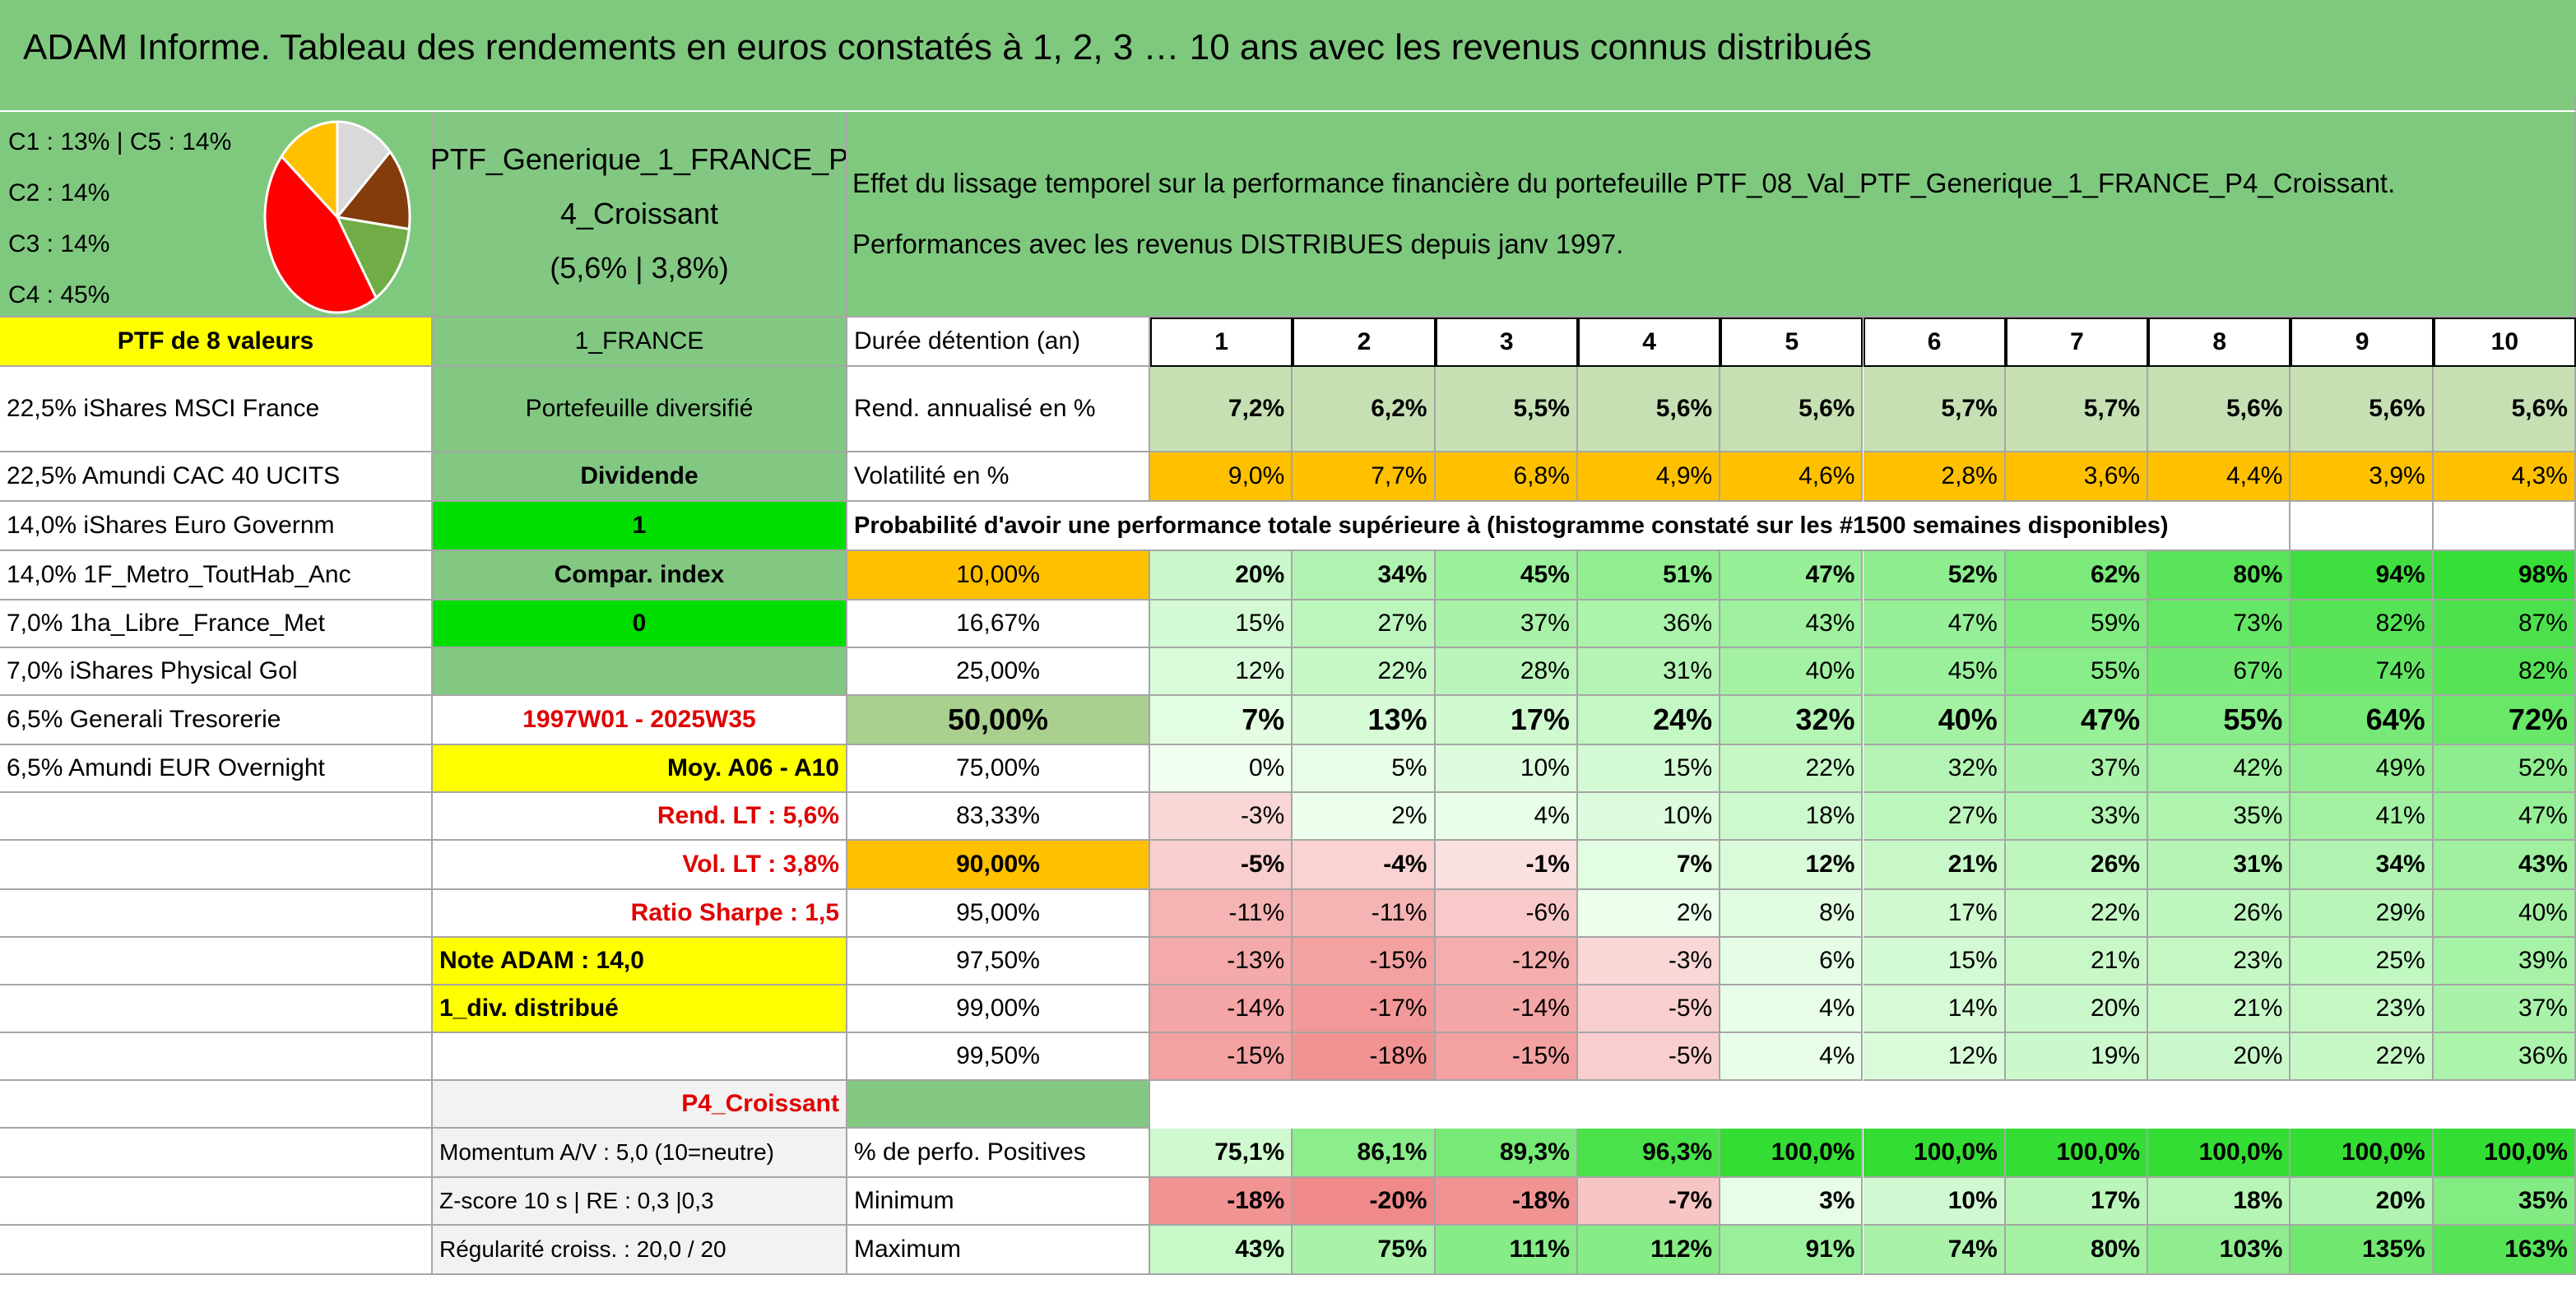 Image resolution: width=2576 pixels, height=1289 pixels. Describe the element at coordinates (640, 477) in the screenshot. I see `info-cell: Dividende` at that location.